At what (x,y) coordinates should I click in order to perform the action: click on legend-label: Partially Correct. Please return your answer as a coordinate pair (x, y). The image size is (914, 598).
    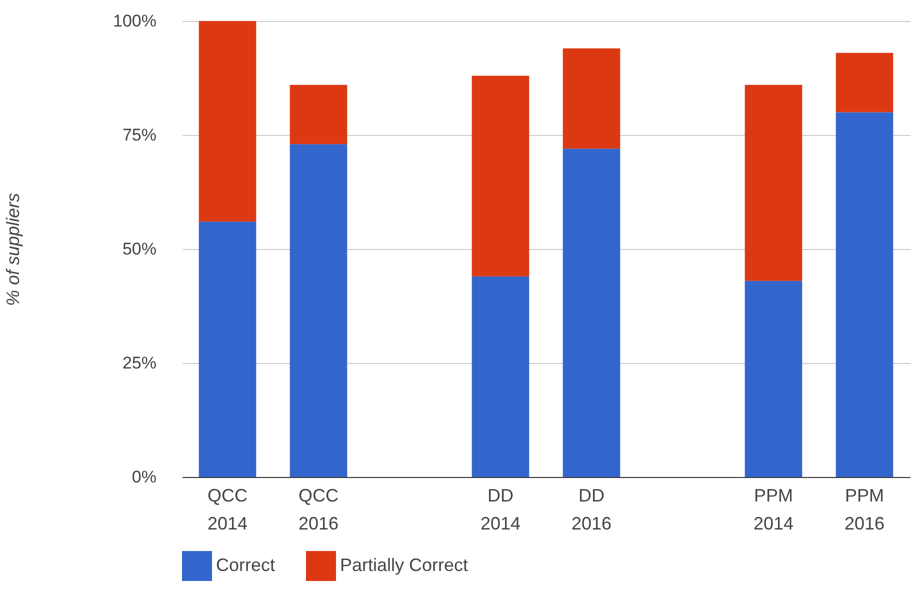
    Looking at the image, I should click on (404, 565).